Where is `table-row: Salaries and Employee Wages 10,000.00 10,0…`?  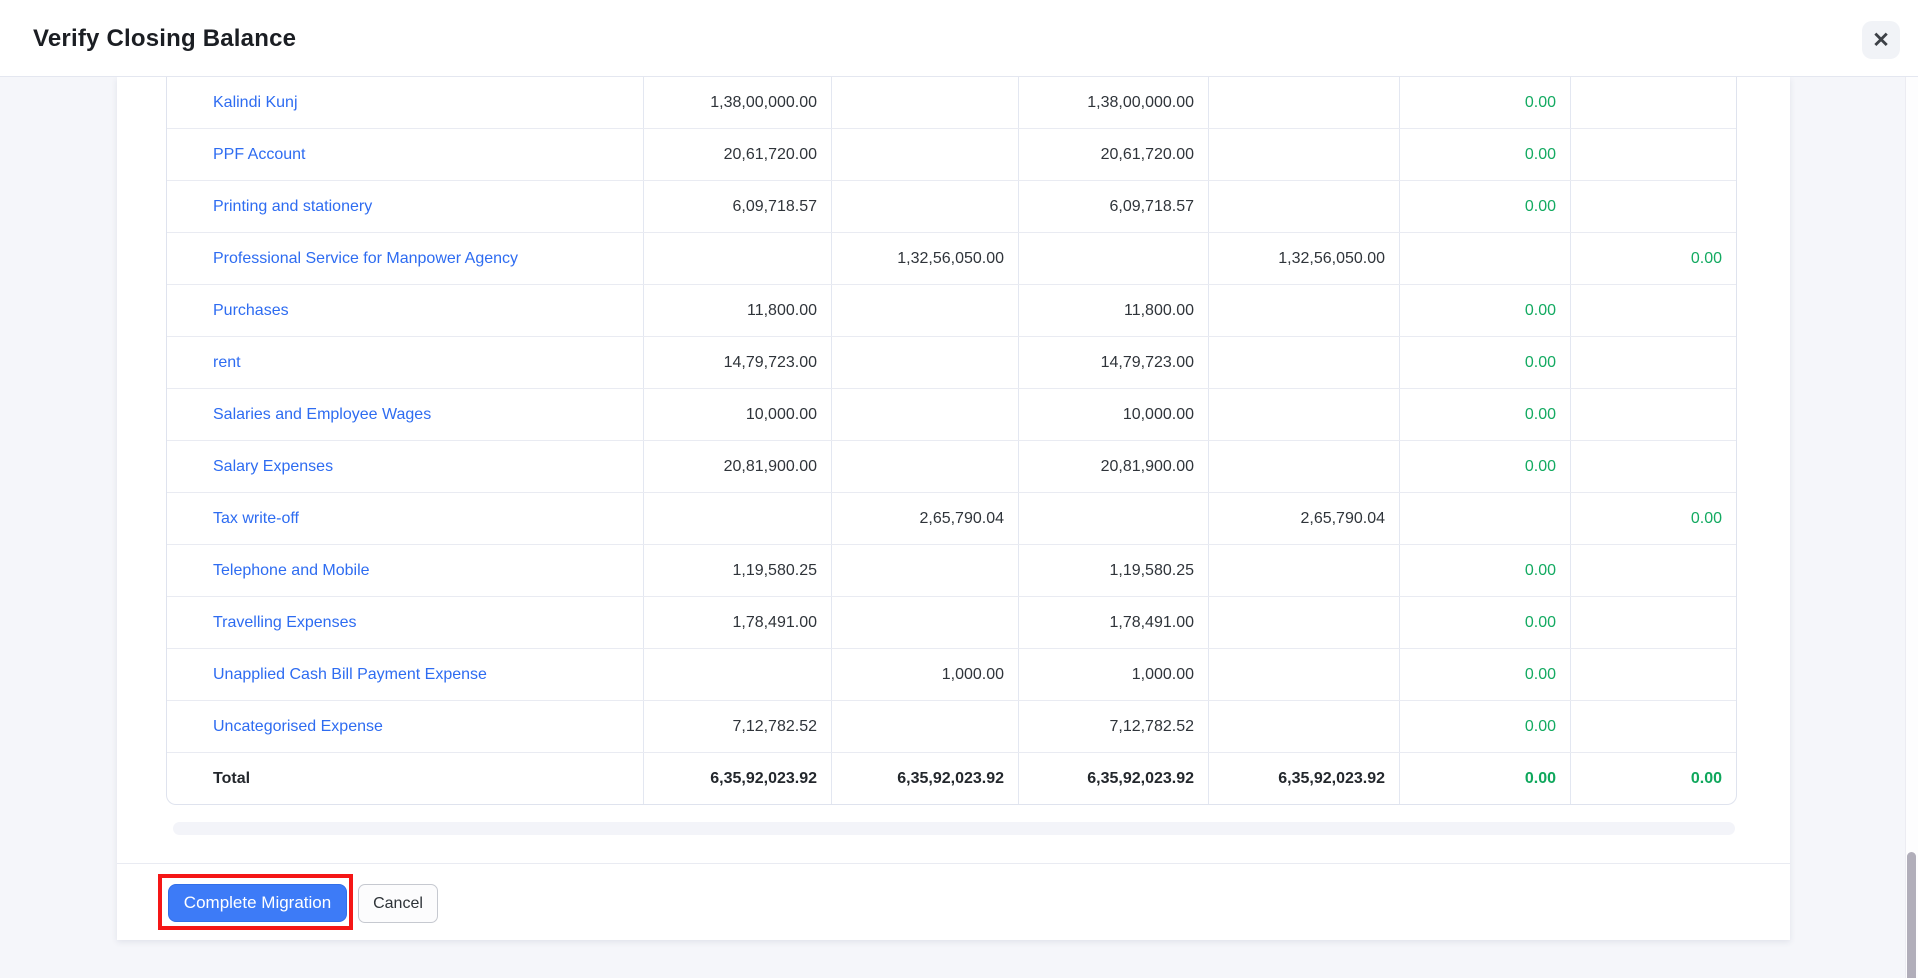
table-row: Salaries and Employee Wages 10,000.00 10,0… is located at coordinates (951, 415).